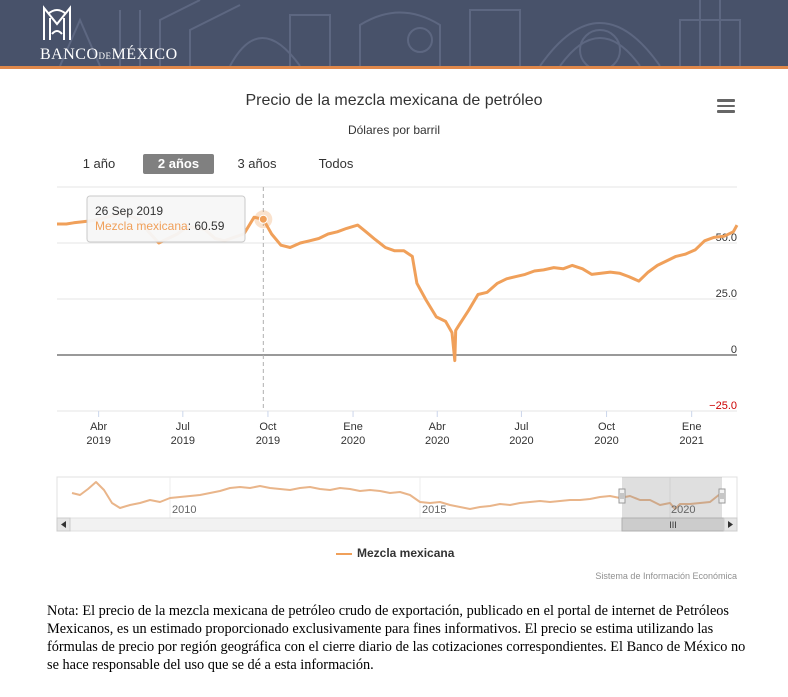 The height and width of the screenshot is (697, 788). What do you see at coordinates (57, 22) in the screenshot?
I see `banxico-emblem-icon` at bounding box center [57, 22].